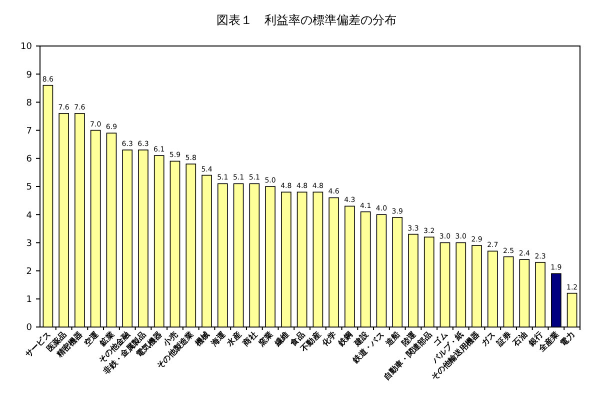 The width and height of the screenshot is (613, 399). What do you see at coordinates (29, 159) in the screenshot?
I see `y-tick-label: 6` at bounding box center [29, 159].